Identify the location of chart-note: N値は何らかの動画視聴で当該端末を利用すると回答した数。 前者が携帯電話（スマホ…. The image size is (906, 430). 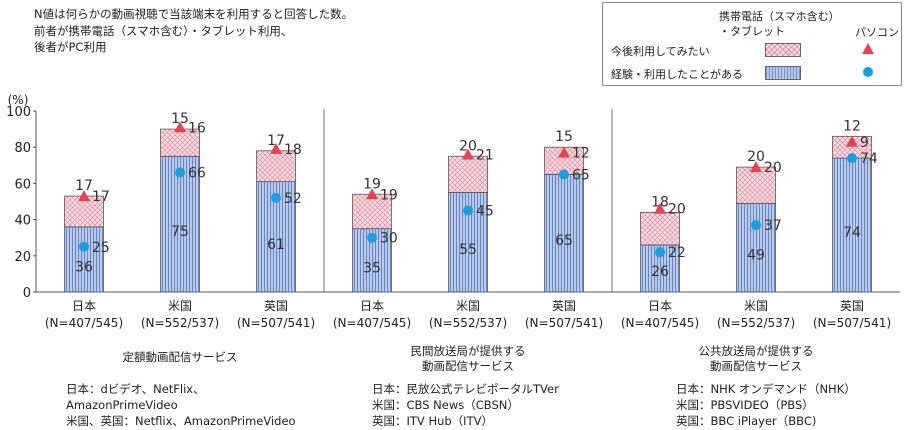
(194, 30).